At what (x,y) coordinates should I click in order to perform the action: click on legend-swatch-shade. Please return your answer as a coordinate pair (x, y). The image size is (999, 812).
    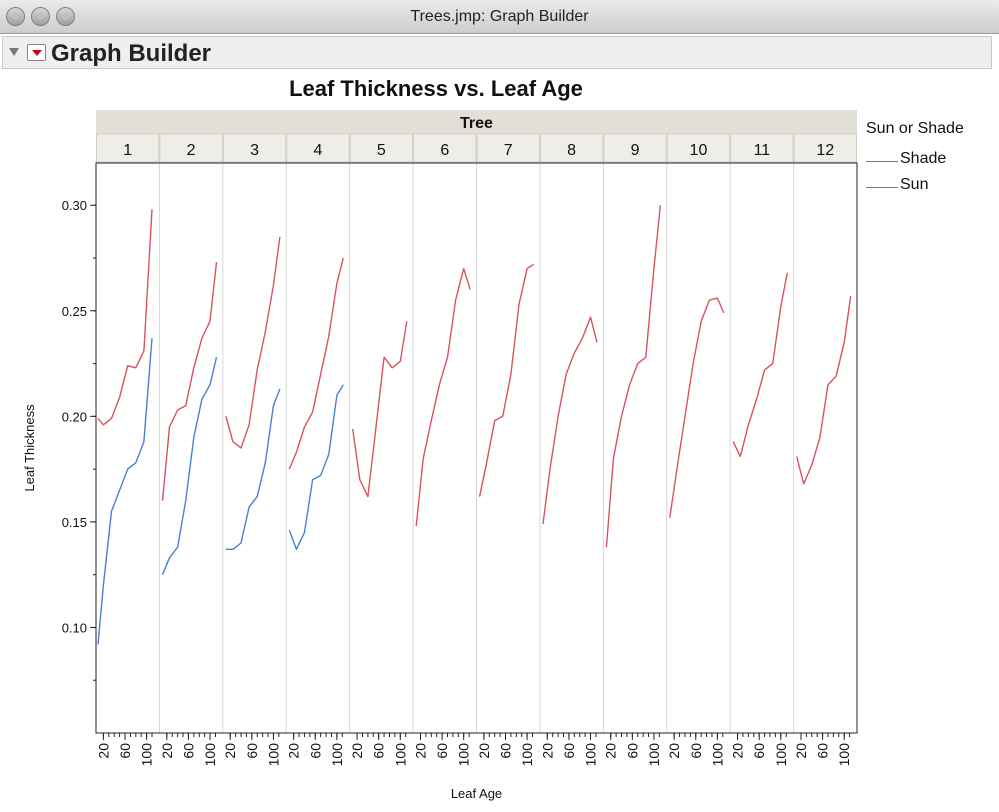
    Looking at the image, I should click on (882, 161).